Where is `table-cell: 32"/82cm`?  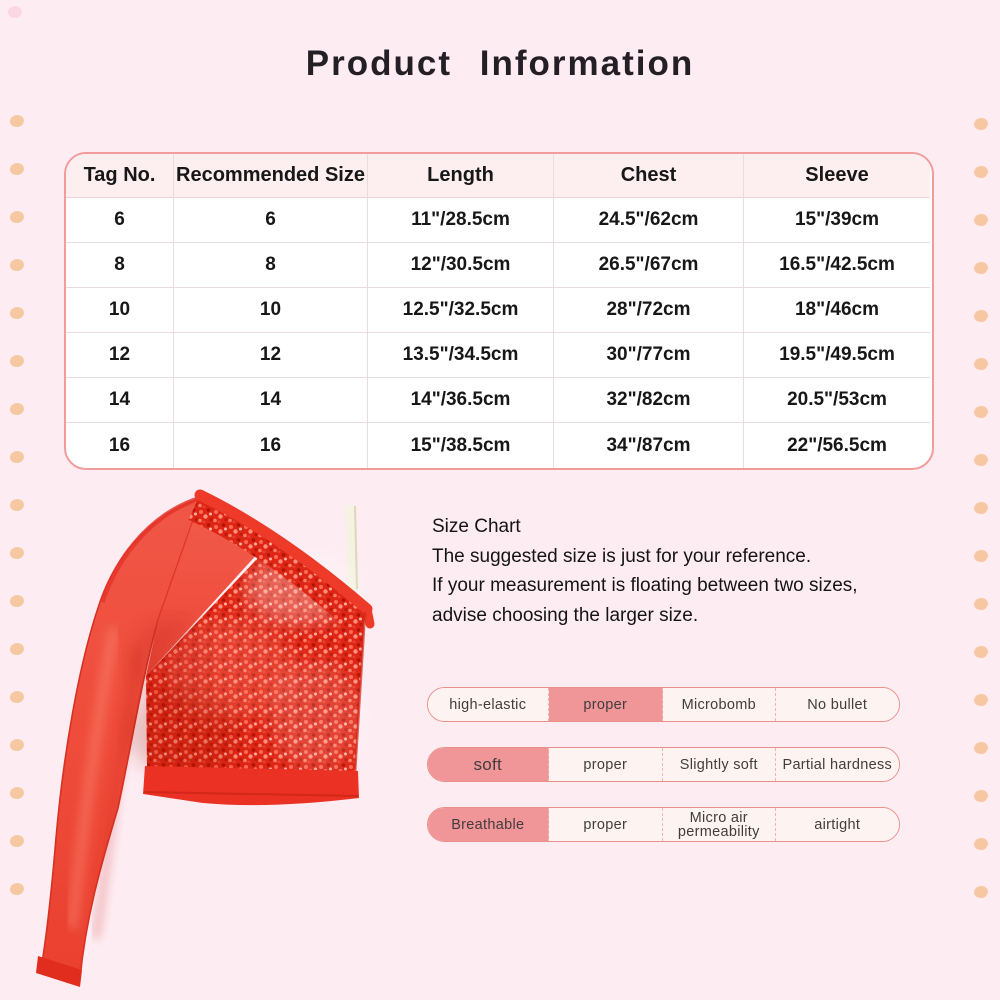
table-cell: 32"/82cm is located at coordinates (649, 400).